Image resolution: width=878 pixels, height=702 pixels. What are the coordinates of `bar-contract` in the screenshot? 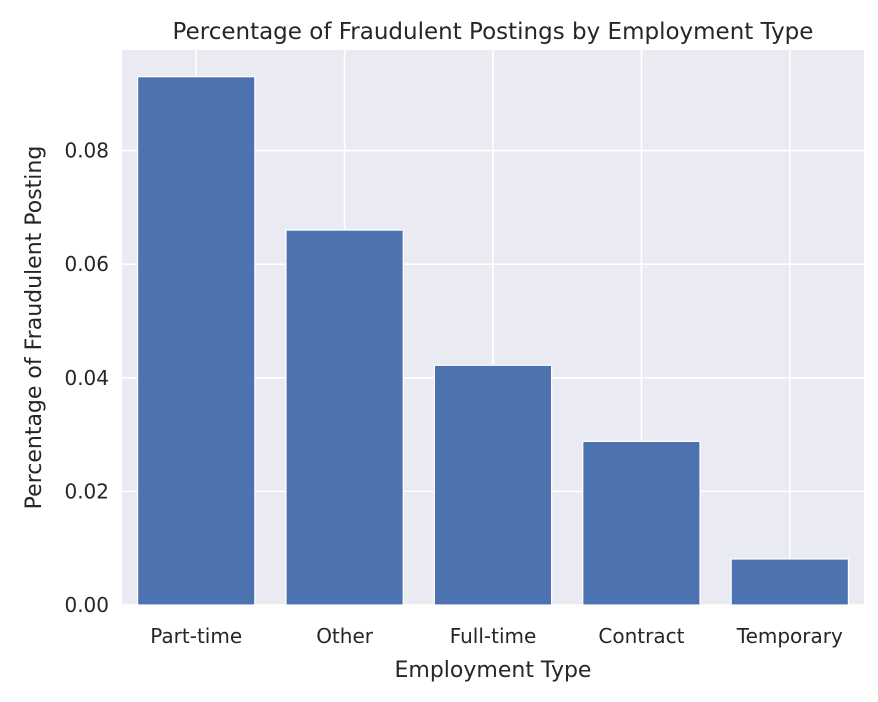 It's located at (641, 523).